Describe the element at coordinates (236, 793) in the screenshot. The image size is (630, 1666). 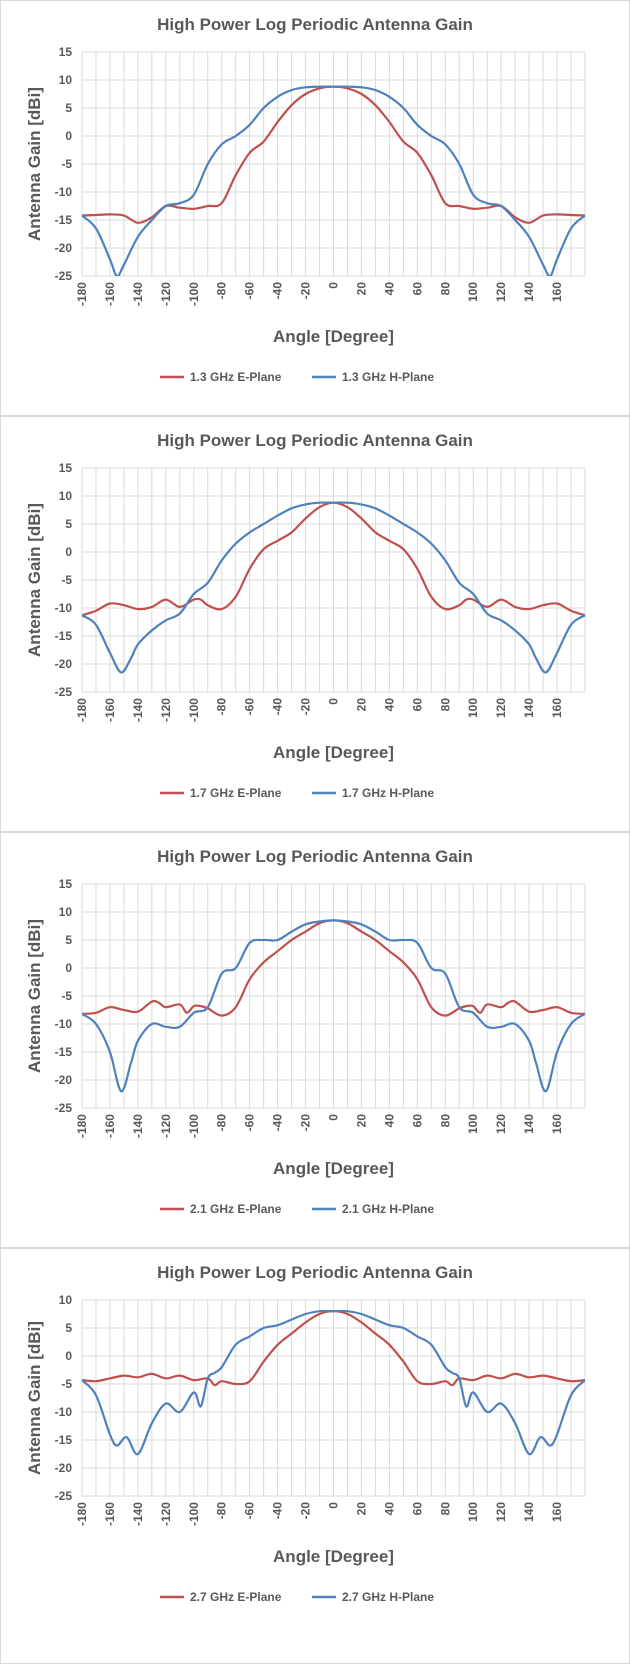
I see `legend-label-e-plane: 1.7 GHz E-Plane` at that location.